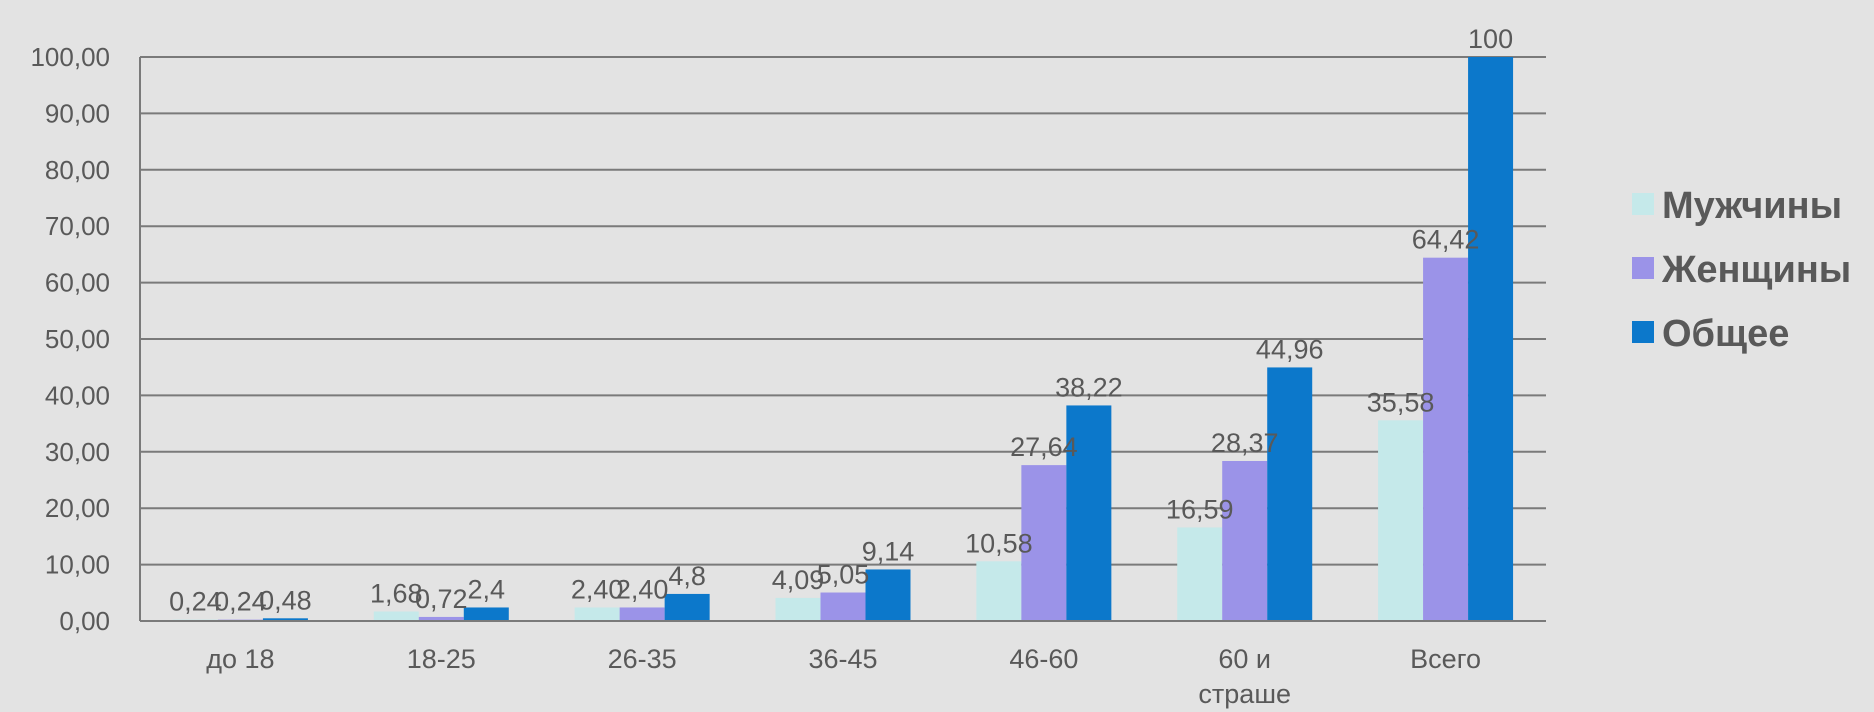  Describe the element at coordinates (84, 621) in the screenshot. I see `y-tick-label: 0,00` at that location.